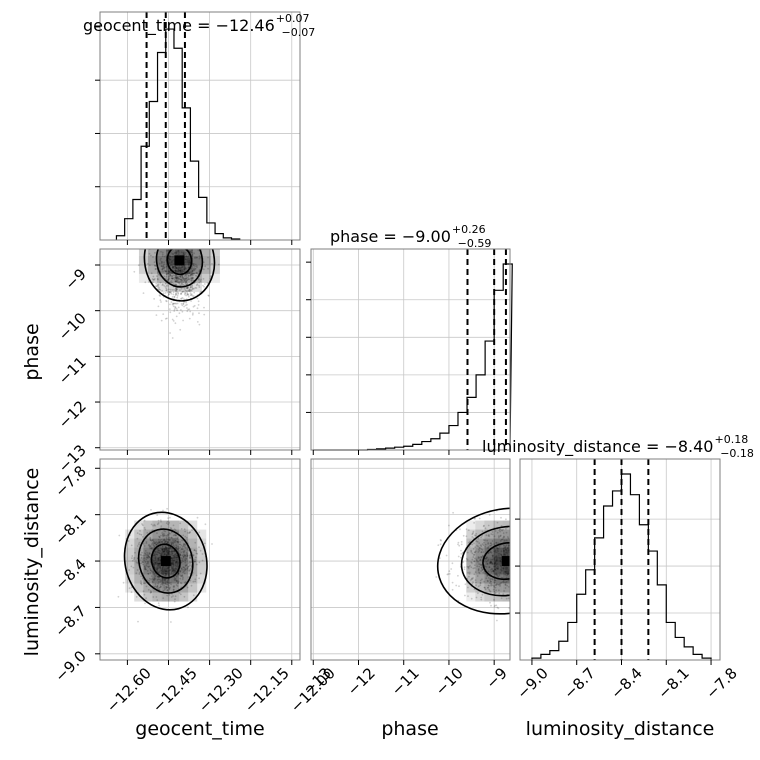 The image size is (760, 760). What do you see at coordinates (70, 621) in the screenshot?
I see `ytick-ld-label: −8.7` at bounding box center [70, 621].